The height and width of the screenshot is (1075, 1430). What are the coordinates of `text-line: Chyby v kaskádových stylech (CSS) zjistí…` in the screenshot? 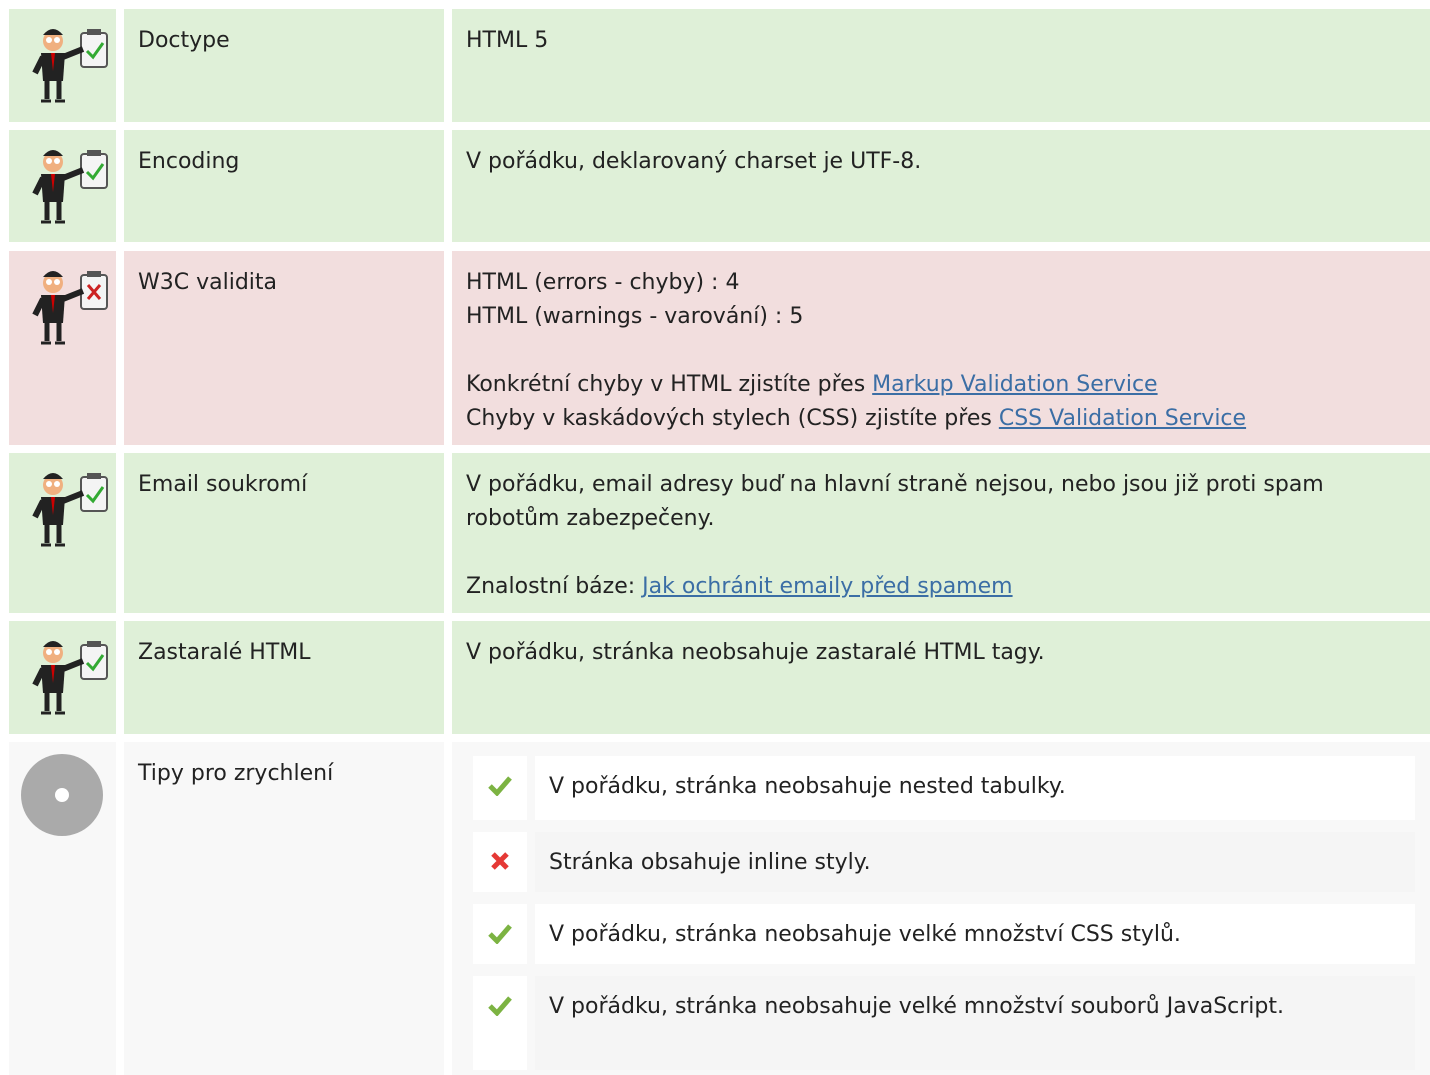 It's located at (941, 419).